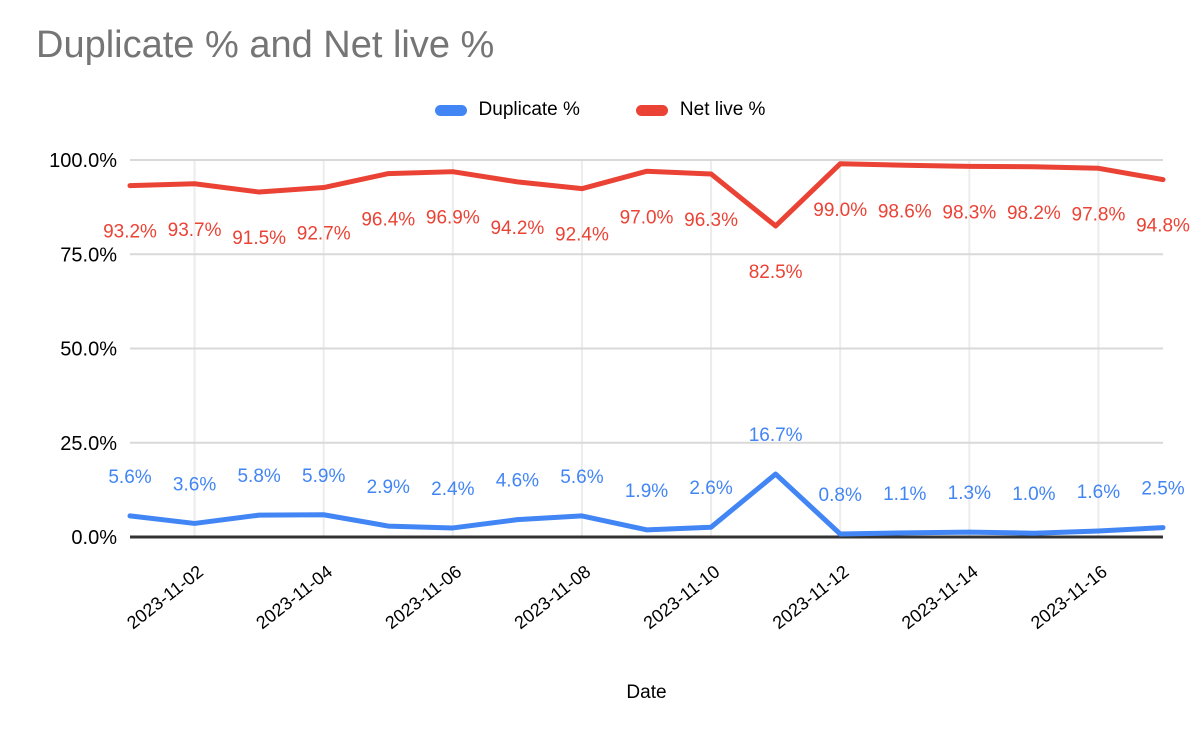 This screenshot has height=742, width=1200. I want to click on data-label-duplicate: 1.6%, so click(1098, 492).